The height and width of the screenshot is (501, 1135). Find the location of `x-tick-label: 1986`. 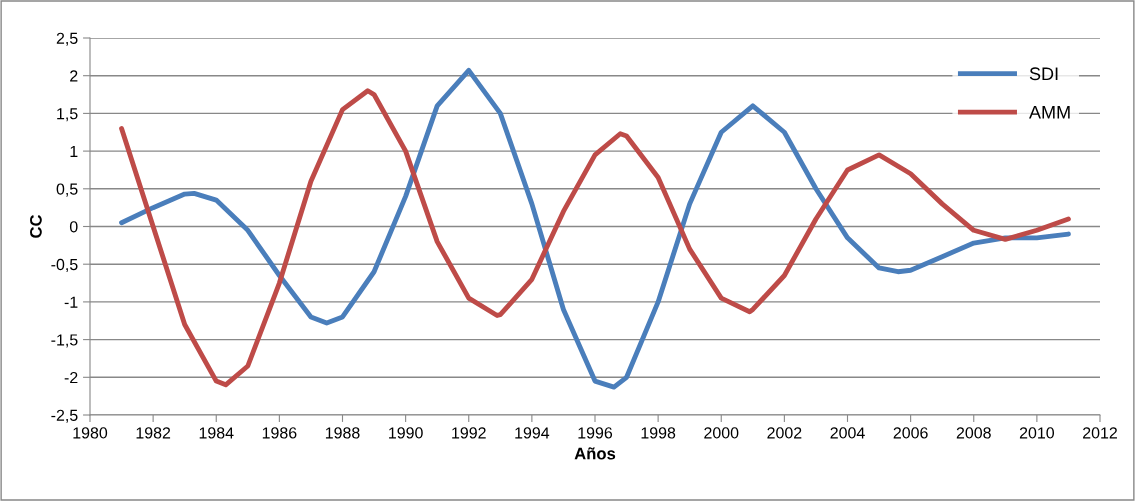

x-tick-label: 1986 is located at coordinates (279, 433).